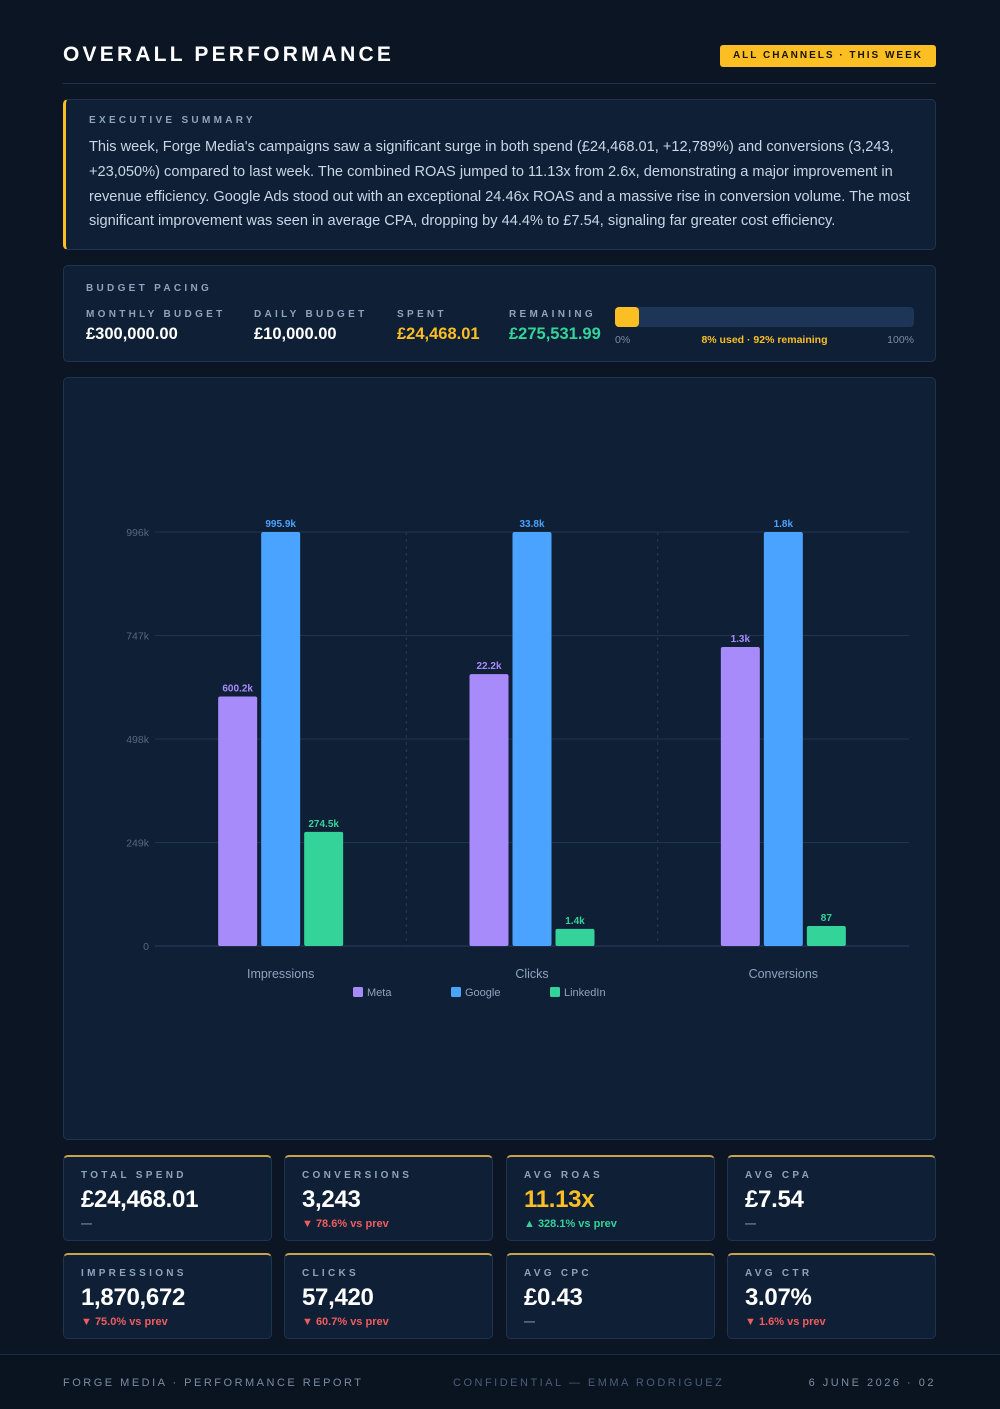 The width and height of the screenshot is (1000, 1409). I want to click on kpi-card-conversions: CONVERSIONS 3,243 ▼ 78.6% vs prev, so click(388, 1198).